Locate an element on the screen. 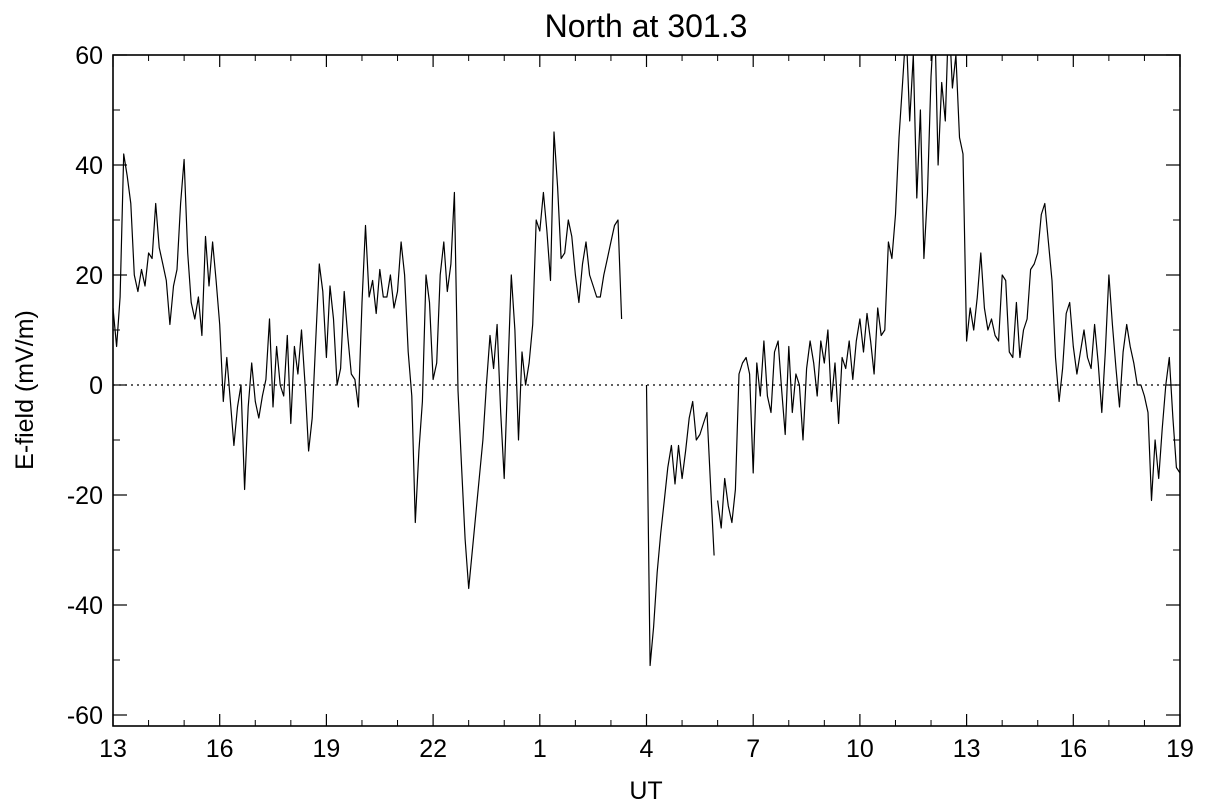 The width and height of the screenshot is (1206, 807). y-tick-label: 20 is located at coordinates (89, 276).